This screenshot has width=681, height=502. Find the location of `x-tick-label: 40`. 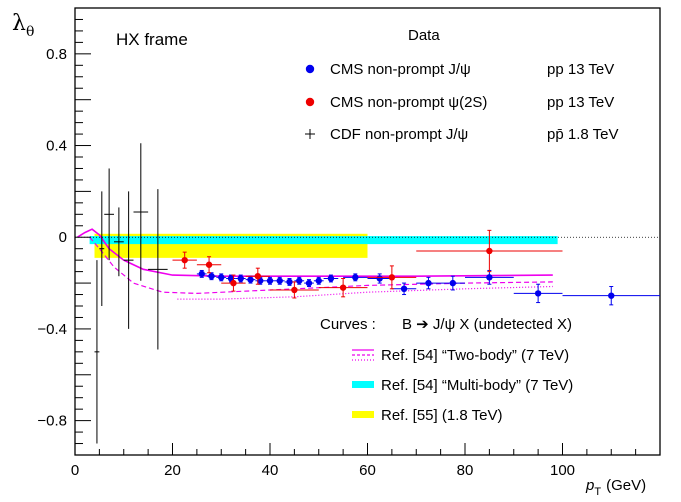

x-tick-label: 40 is located at coordinates (270, 470).